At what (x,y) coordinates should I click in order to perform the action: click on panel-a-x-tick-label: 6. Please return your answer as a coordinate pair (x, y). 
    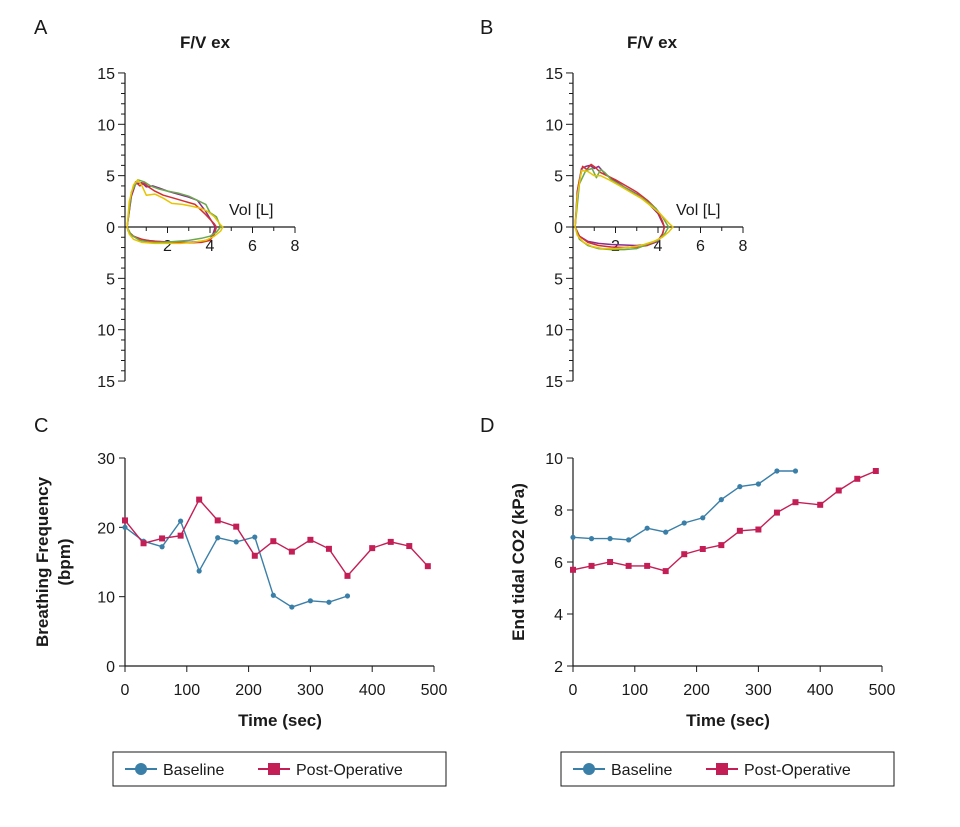
    Looking at the image, I should click on (252, 246).